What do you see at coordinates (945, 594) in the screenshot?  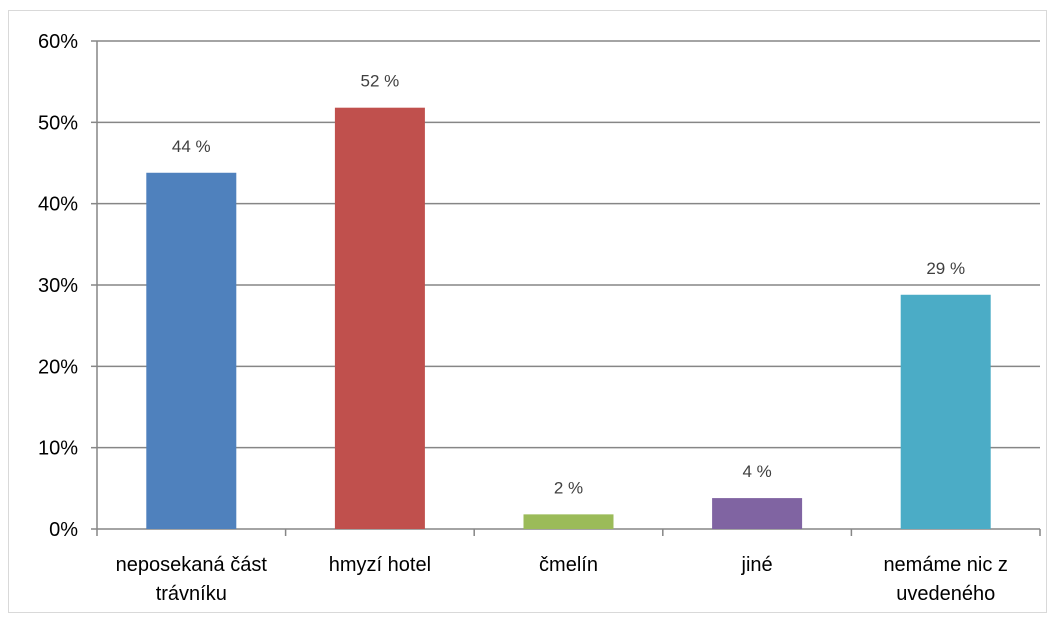 I see `x-category-label: uvedeného` at bounding box center [945, 594].